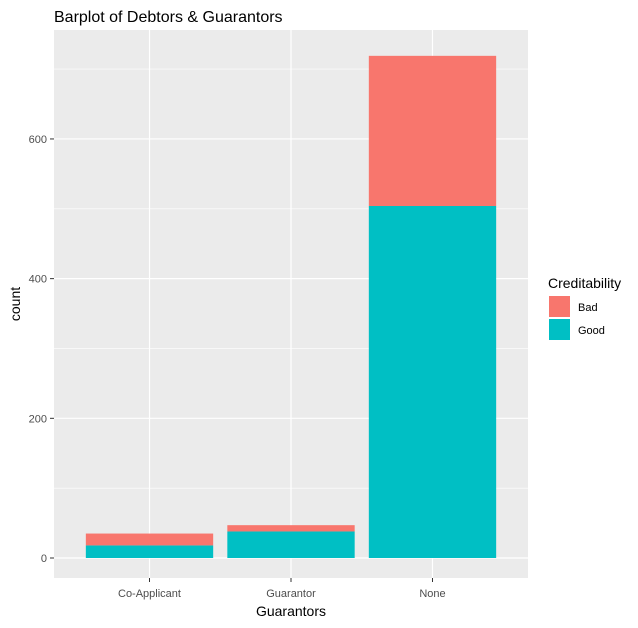  What do you see at coordinates (15, 304) in the screenshot?
I see `y-axis-title: count` at bounding box center [15, 304].